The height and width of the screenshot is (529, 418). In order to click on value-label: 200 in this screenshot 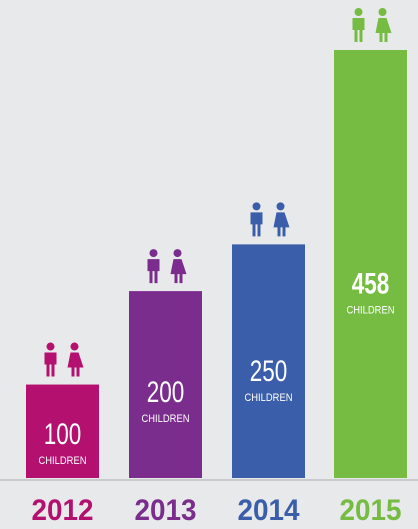, I will do `click(166, 392)`.